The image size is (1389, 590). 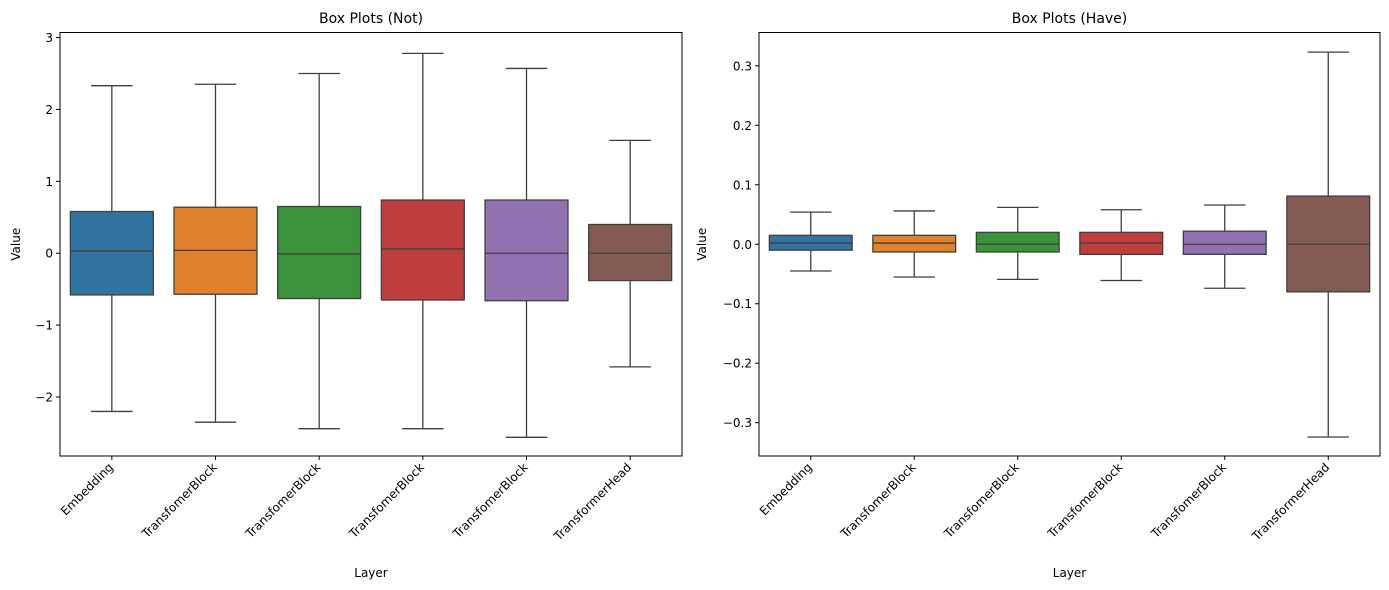 I want to click on y-tick-label: 0.1, so click(x=742, y=185).